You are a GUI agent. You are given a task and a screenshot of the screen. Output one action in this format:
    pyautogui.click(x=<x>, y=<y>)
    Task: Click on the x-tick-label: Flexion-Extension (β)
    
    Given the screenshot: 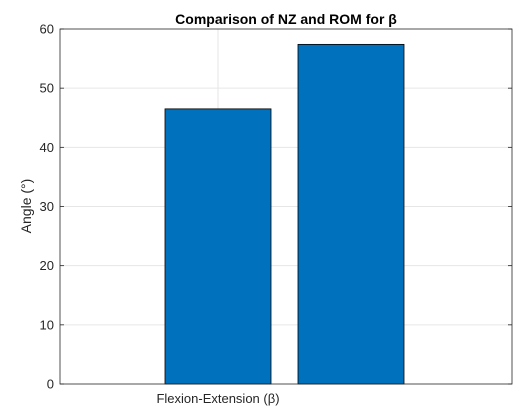 What is the action you would take?
    pyautogui.click(x=217, y=398)
    